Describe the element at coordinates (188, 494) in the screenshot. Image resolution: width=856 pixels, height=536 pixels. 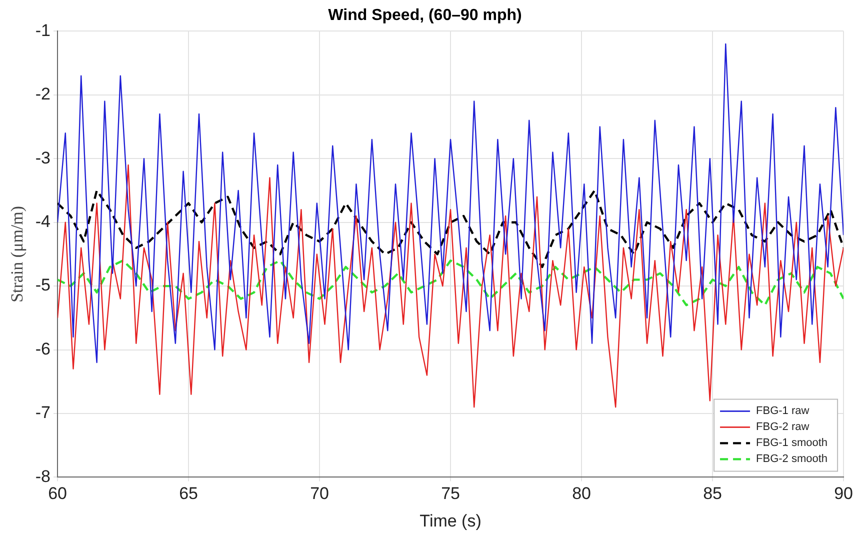
I see `x-tick-label: 65` at that location.